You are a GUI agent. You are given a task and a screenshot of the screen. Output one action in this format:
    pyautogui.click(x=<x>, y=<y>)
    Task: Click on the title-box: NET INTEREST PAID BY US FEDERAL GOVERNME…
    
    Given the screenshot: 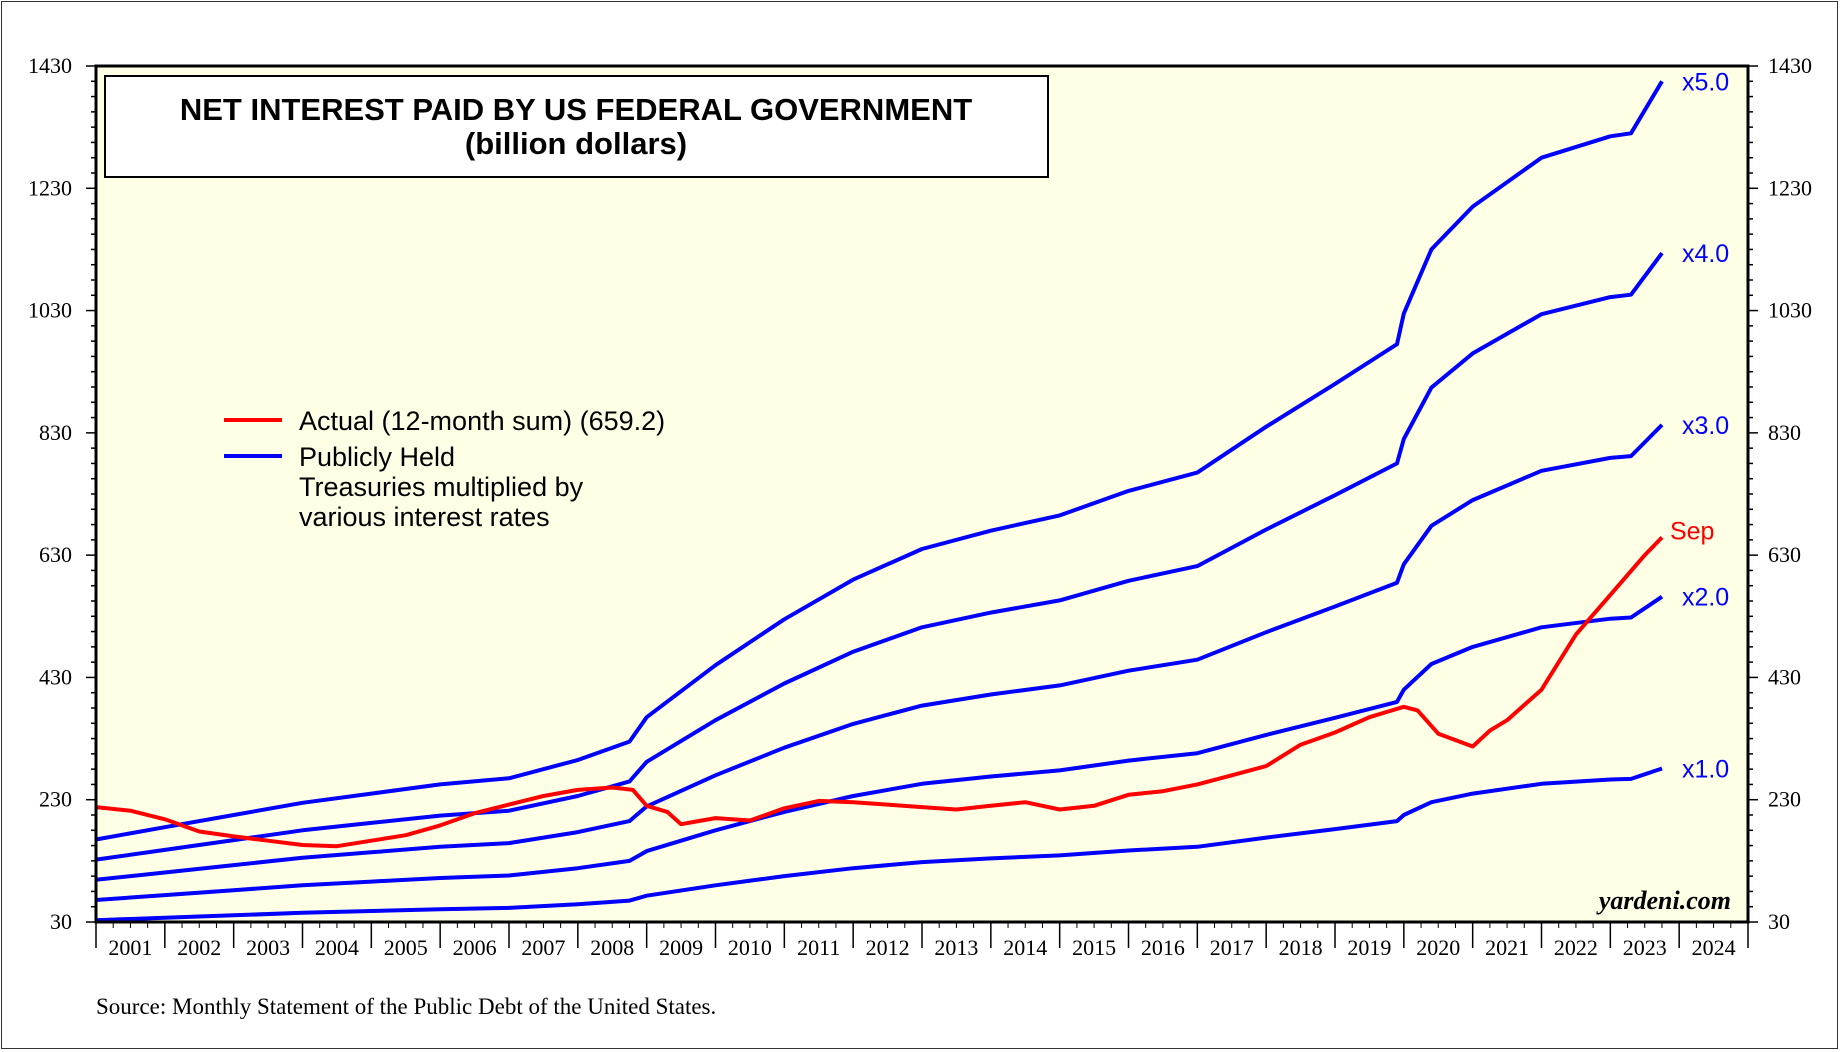 What is the action you would take?
    pyautogui.click(x=576, y=126)
    